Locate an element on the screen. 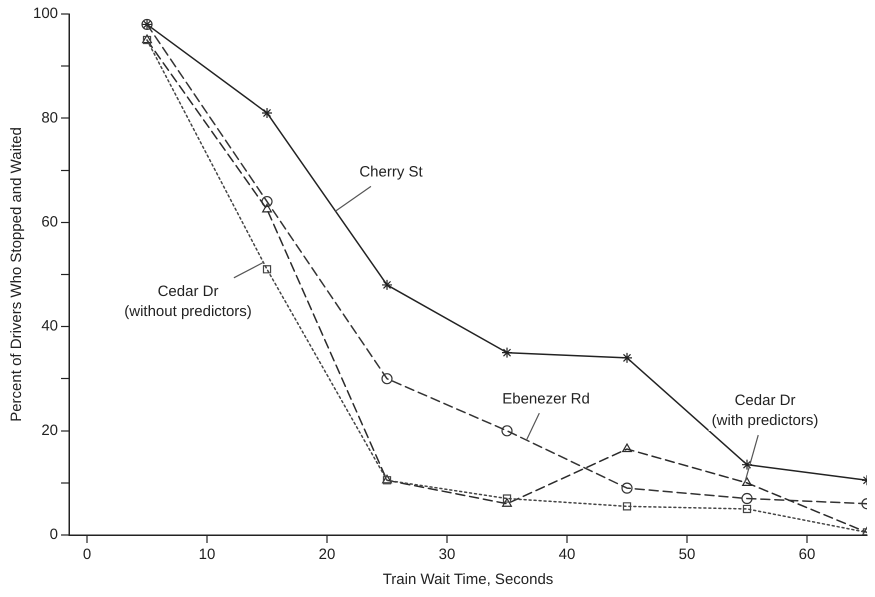  text: Cedar Dr (with predictors) is located at coordinates (765, 411).